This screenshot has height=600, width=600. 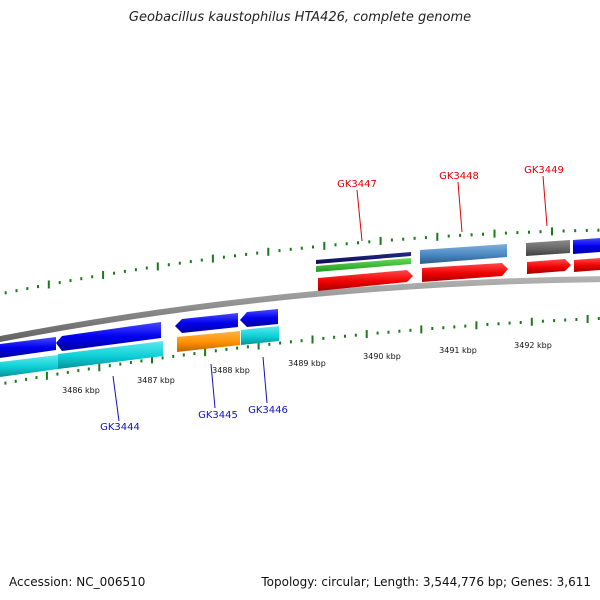 What do you see at coordinates (548, 248) in the screenshot?
I see `feature-gk3449-gray` at bounding box center [548, 248].